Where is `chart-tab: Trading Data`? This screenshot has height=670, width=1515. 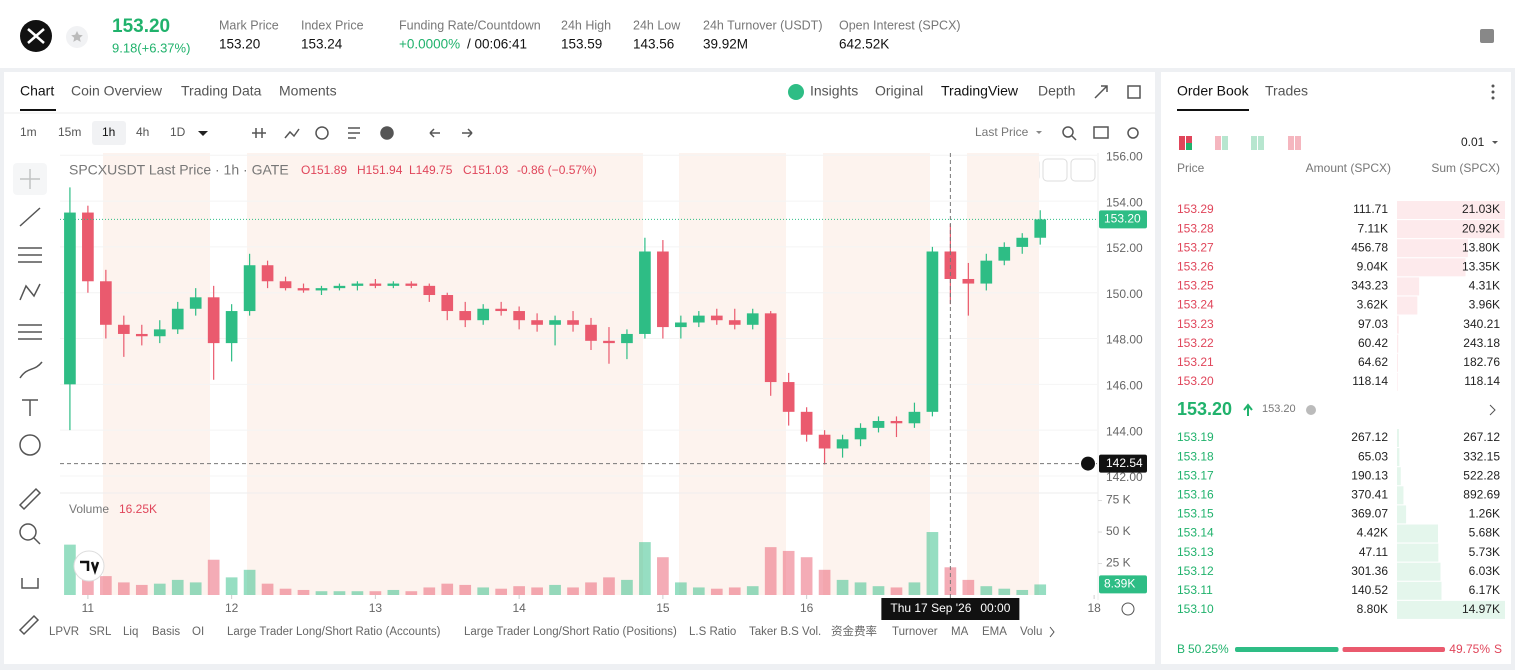 chart-tab: Trading Data is located at coordinates (221, 91).